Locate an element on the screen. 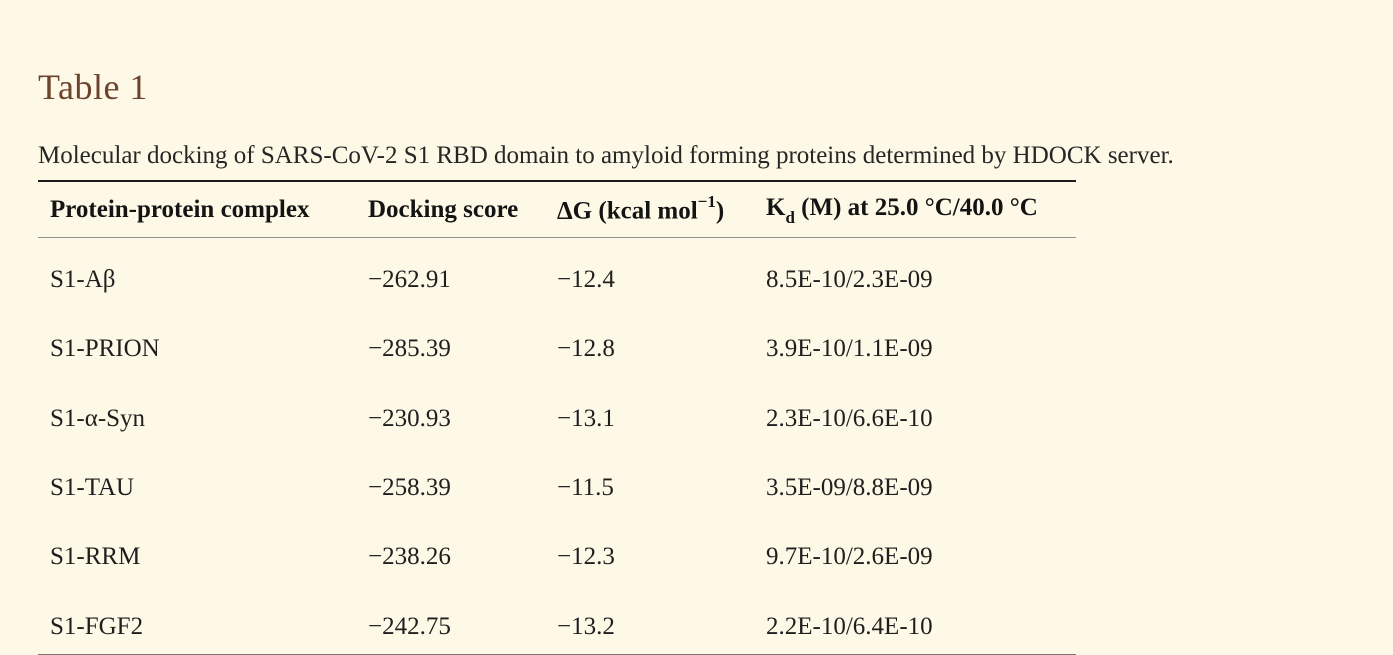  delta-g-cell: −13.2 is located at coordinates (586, 626).